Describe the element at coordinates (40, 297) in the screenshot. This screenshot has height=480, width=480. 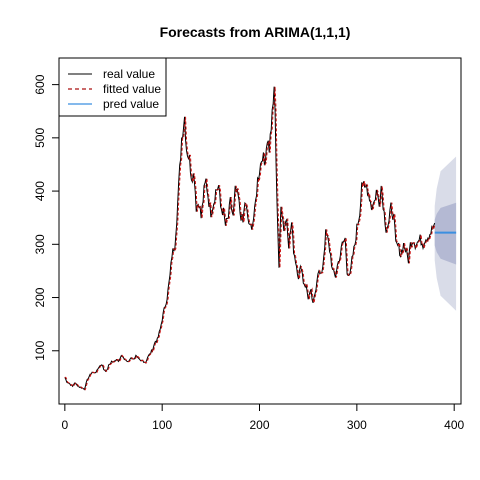
I see `y-tick-label-200: 200` at that location.